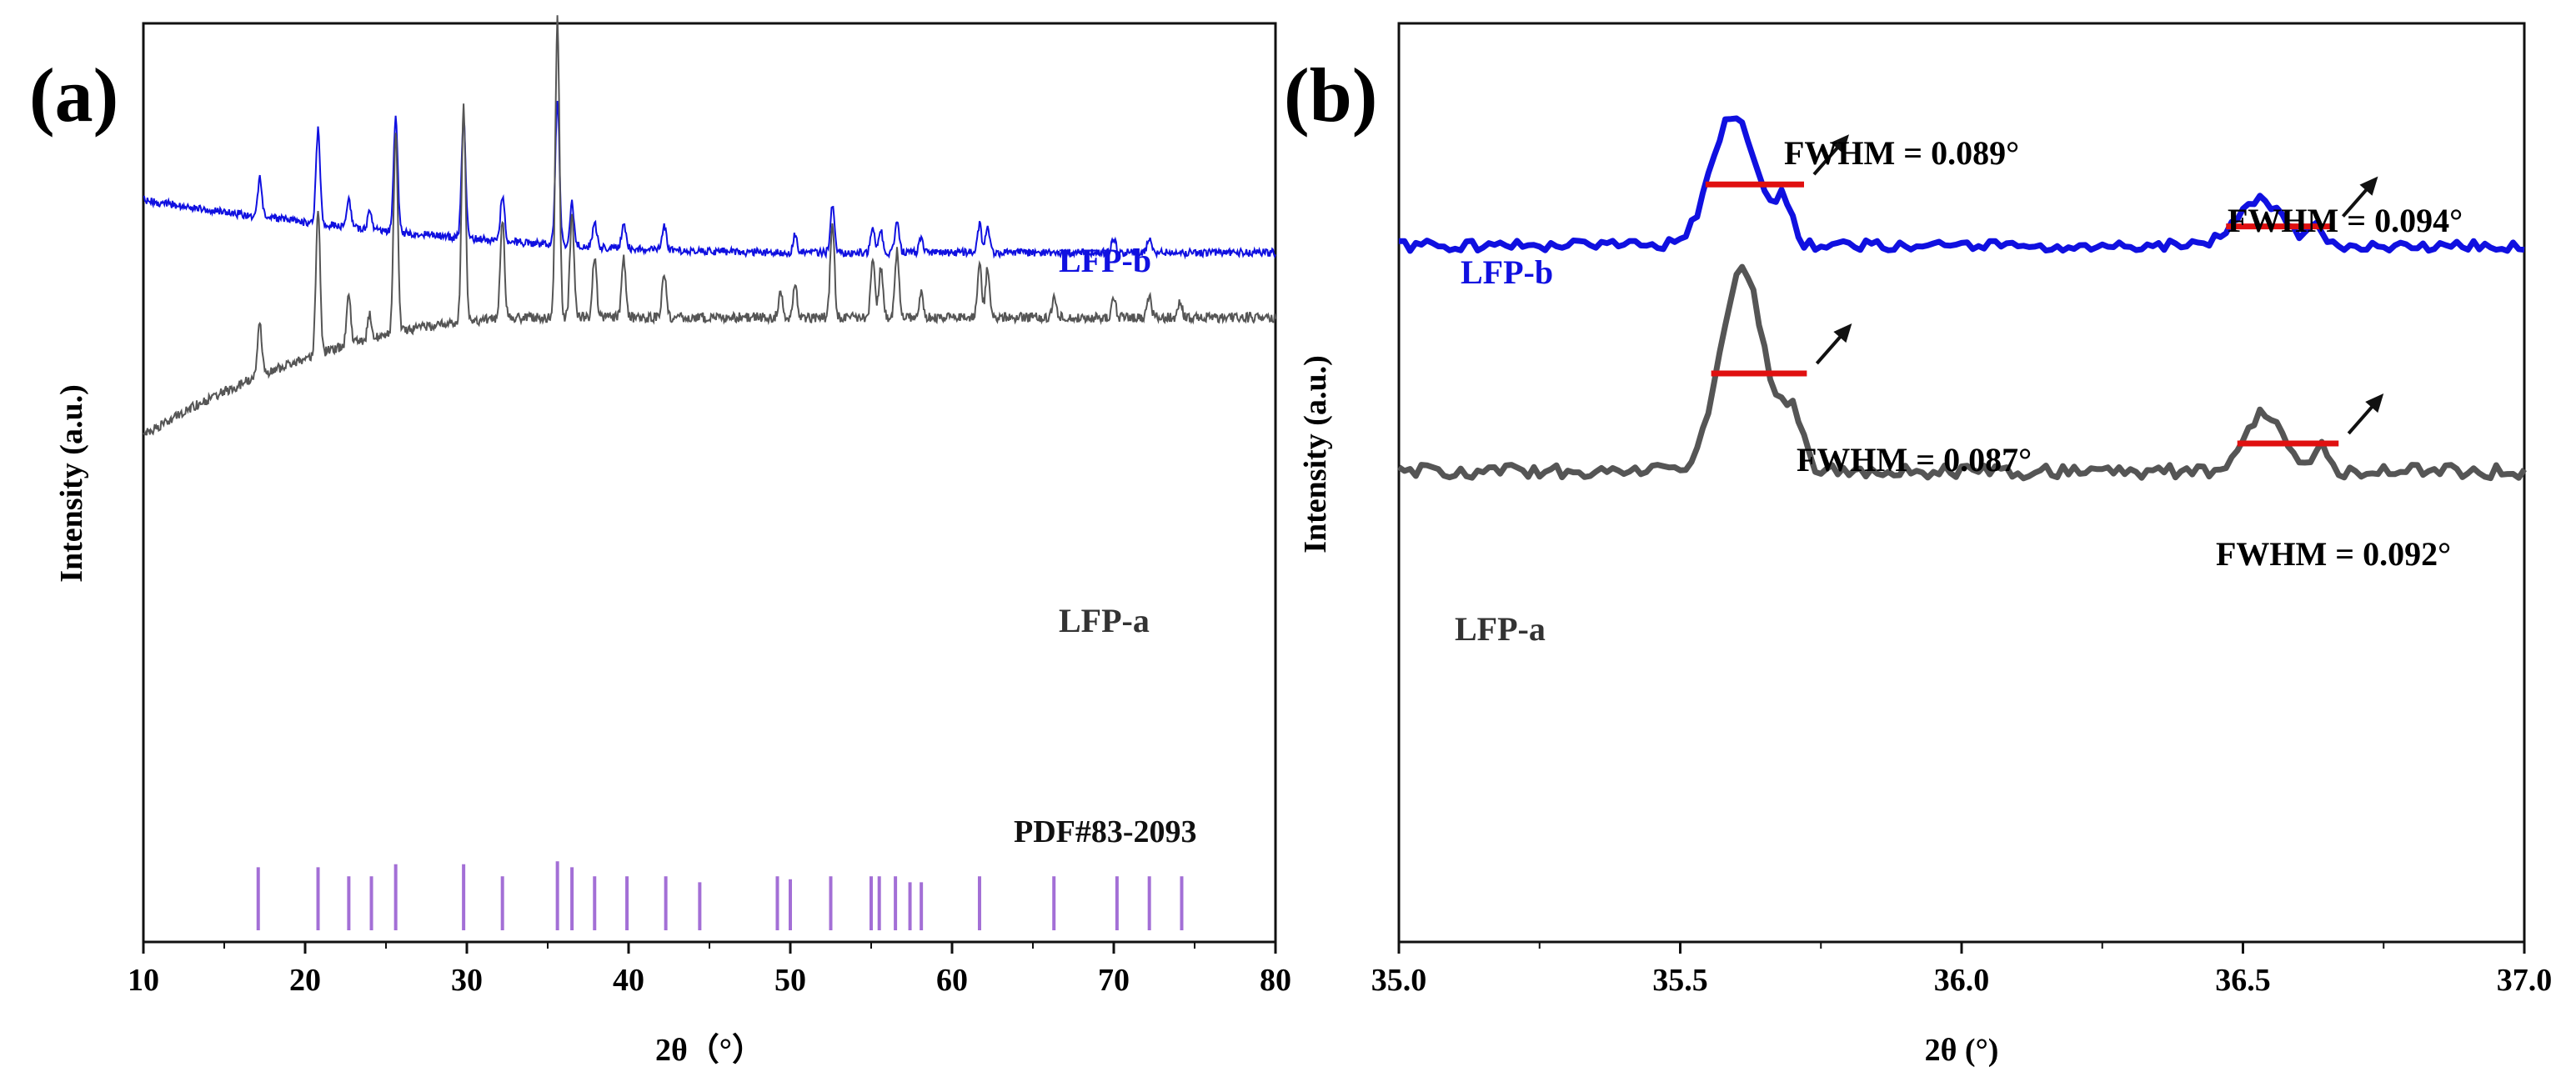 The image size is (2576, 1092). I want to click on x-tick-label: 50, so click(790, 980).